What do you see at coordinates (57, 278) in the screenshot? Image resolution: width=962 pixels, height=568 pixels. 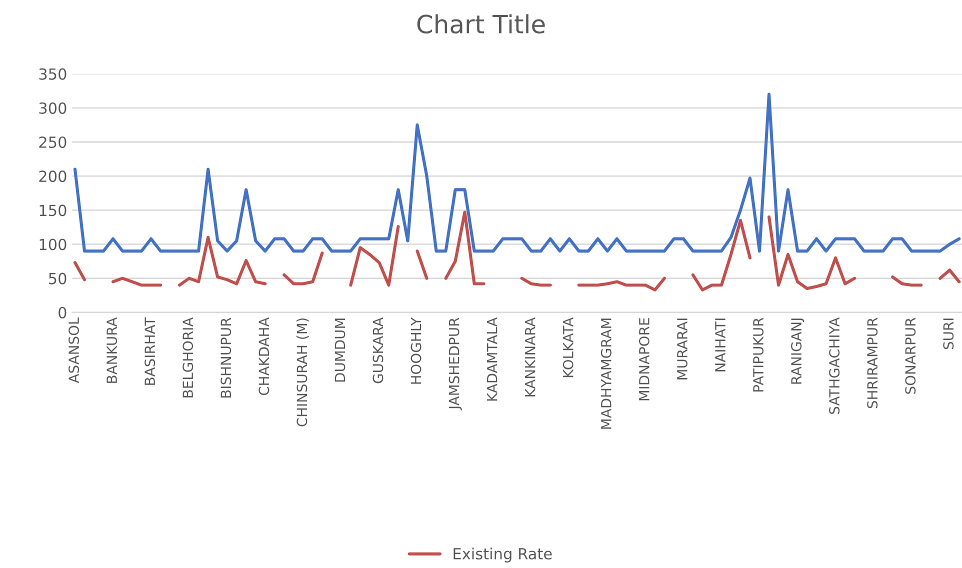 I see `y-tick-label: 50` at bounding box center [57, 278].